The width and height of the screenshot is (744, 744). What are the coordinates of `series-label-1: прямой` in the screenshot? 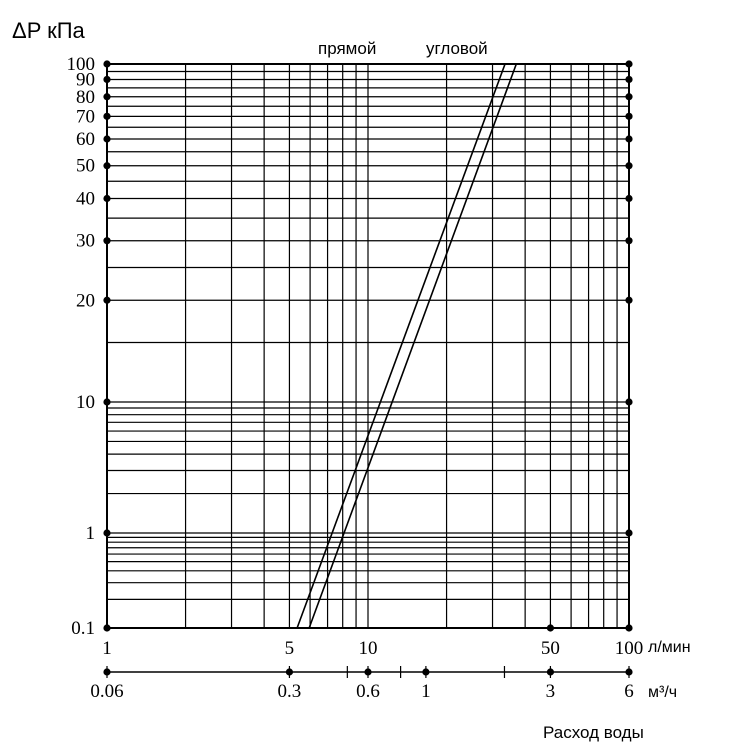 It's located at (347, 48).